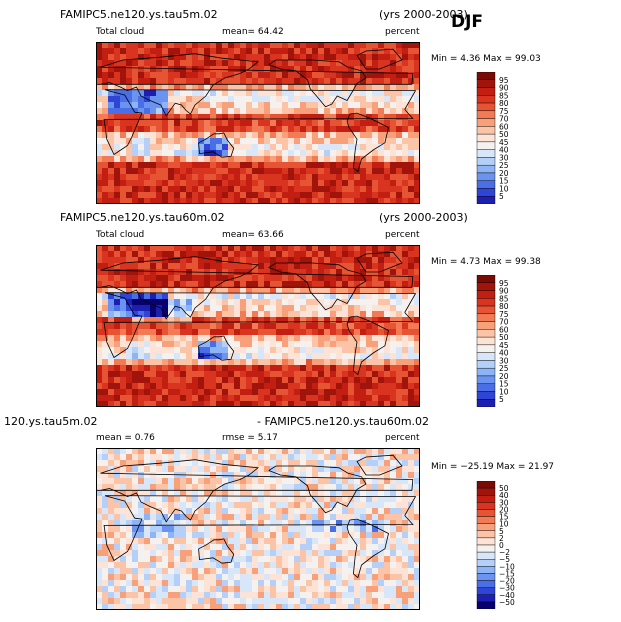 The height and width of the screenshot is (622, 621). What do you see at coordinates (504, 384) in the screenshot?
I see `colorbar-tick-label: 15` at bounding box center [504, 384].